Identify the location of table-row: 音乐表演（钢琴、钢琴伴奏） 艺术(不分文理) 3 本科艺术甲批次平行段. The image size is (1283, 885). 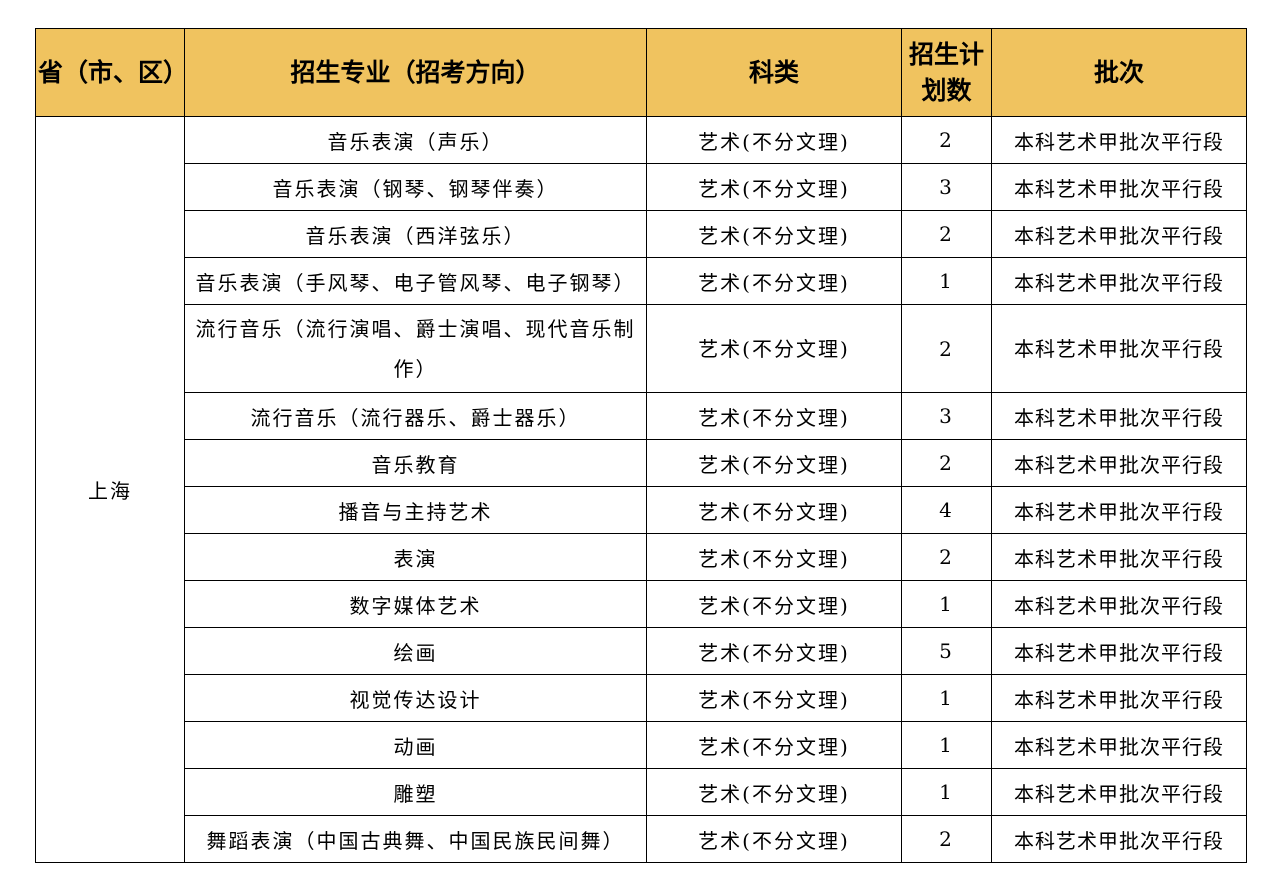
(641, 187).